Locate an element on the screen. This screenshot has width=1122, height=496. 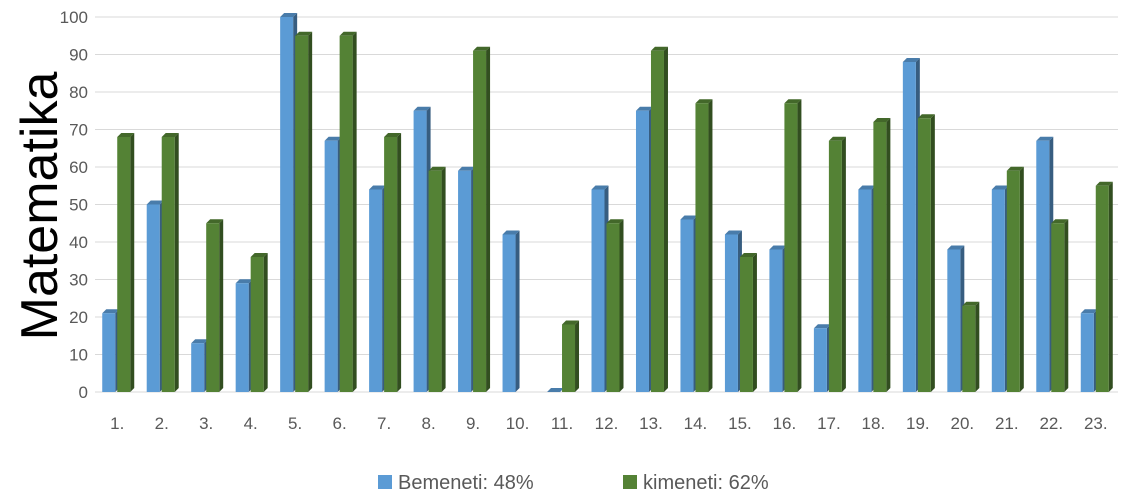
legend: Bemeneti: 48% kimeneti: 62% is located at coordinates (573, 483).